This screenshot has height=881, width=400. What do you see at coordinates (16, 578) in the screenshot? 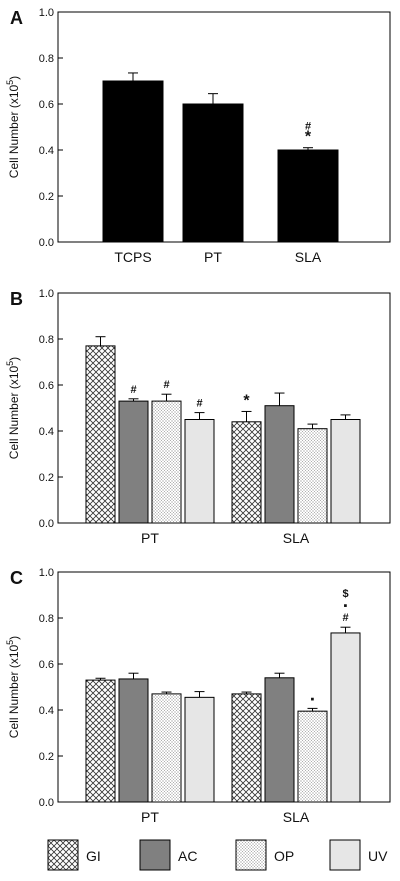
I see `panel-letter: C` at bounding box center [16, 578].